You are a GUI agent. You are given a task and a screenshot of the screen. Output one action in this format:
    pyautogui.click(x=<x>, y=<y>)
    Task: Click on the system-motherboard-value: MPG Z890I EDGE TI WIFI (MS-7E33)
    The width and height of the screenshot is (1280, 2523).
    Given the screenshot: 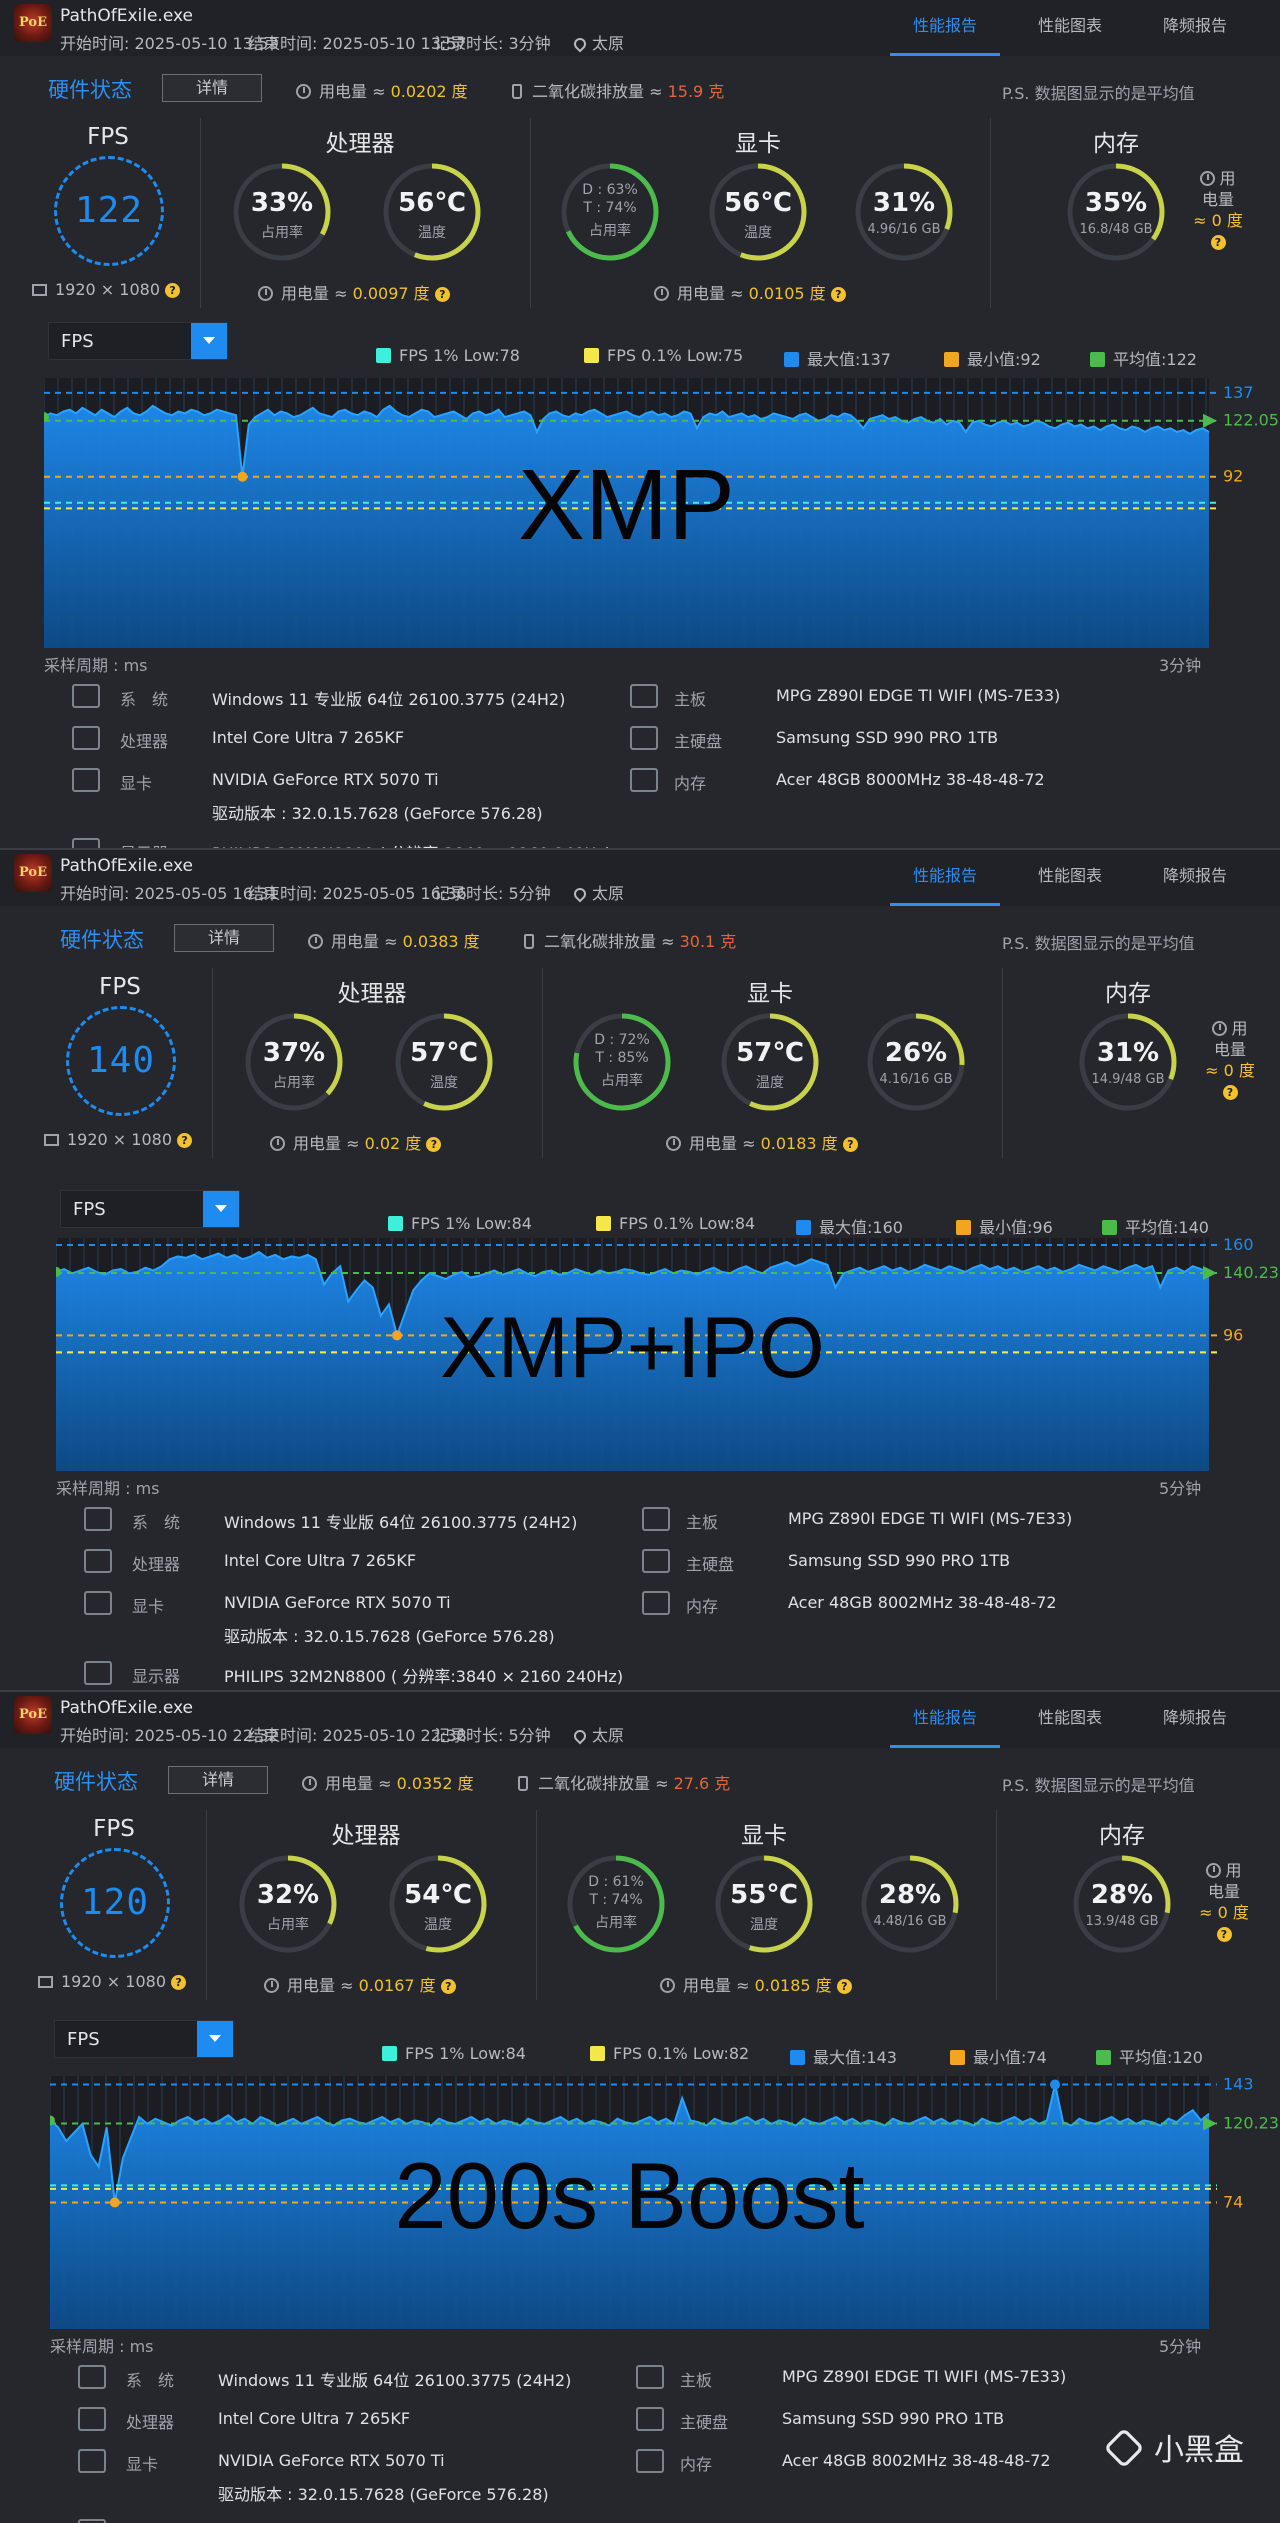 What is the action you would take?
    pyautogui.click(x=930, y=1518)
    